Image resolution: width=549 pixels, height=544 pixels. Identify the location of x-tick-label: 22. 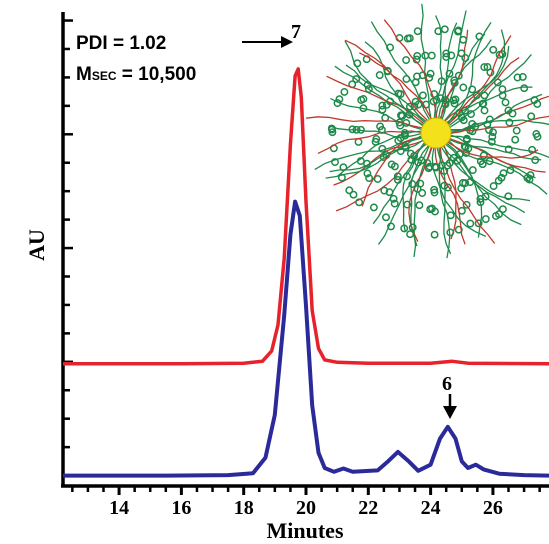
(368, 508).